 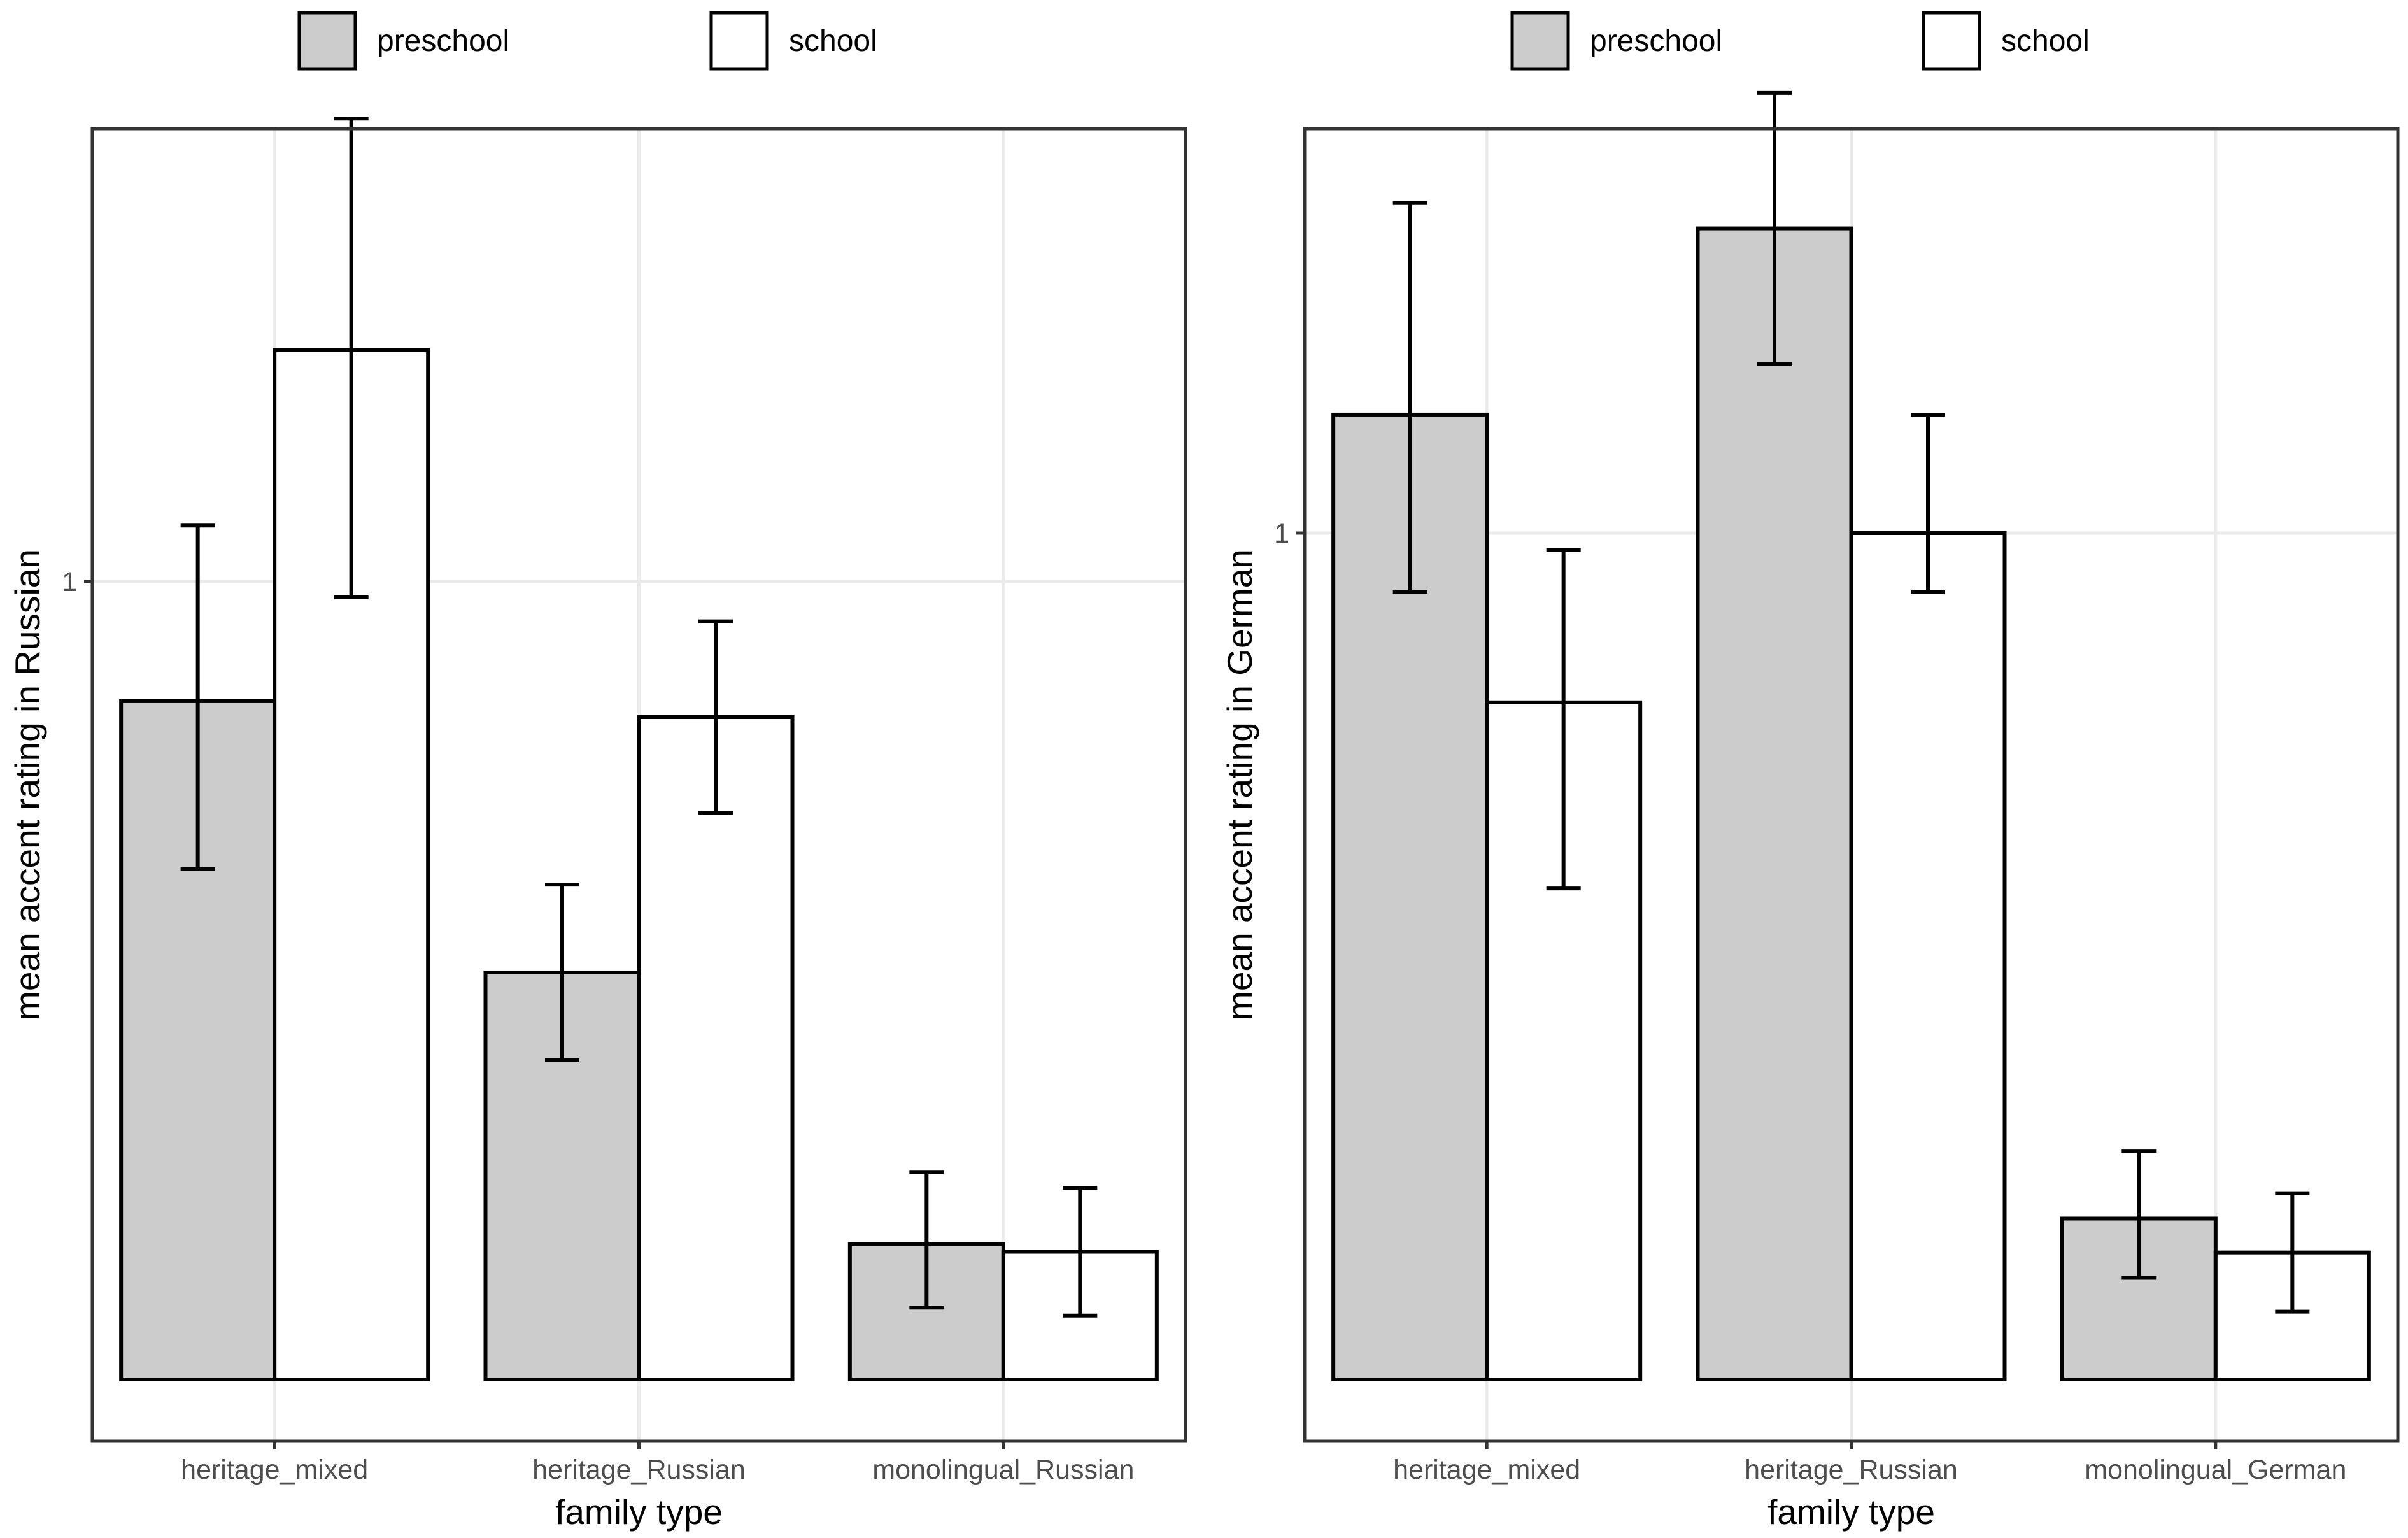 I want to click on error-bar-preschool-monolingual_Russian, so click(x=927, y=1240).